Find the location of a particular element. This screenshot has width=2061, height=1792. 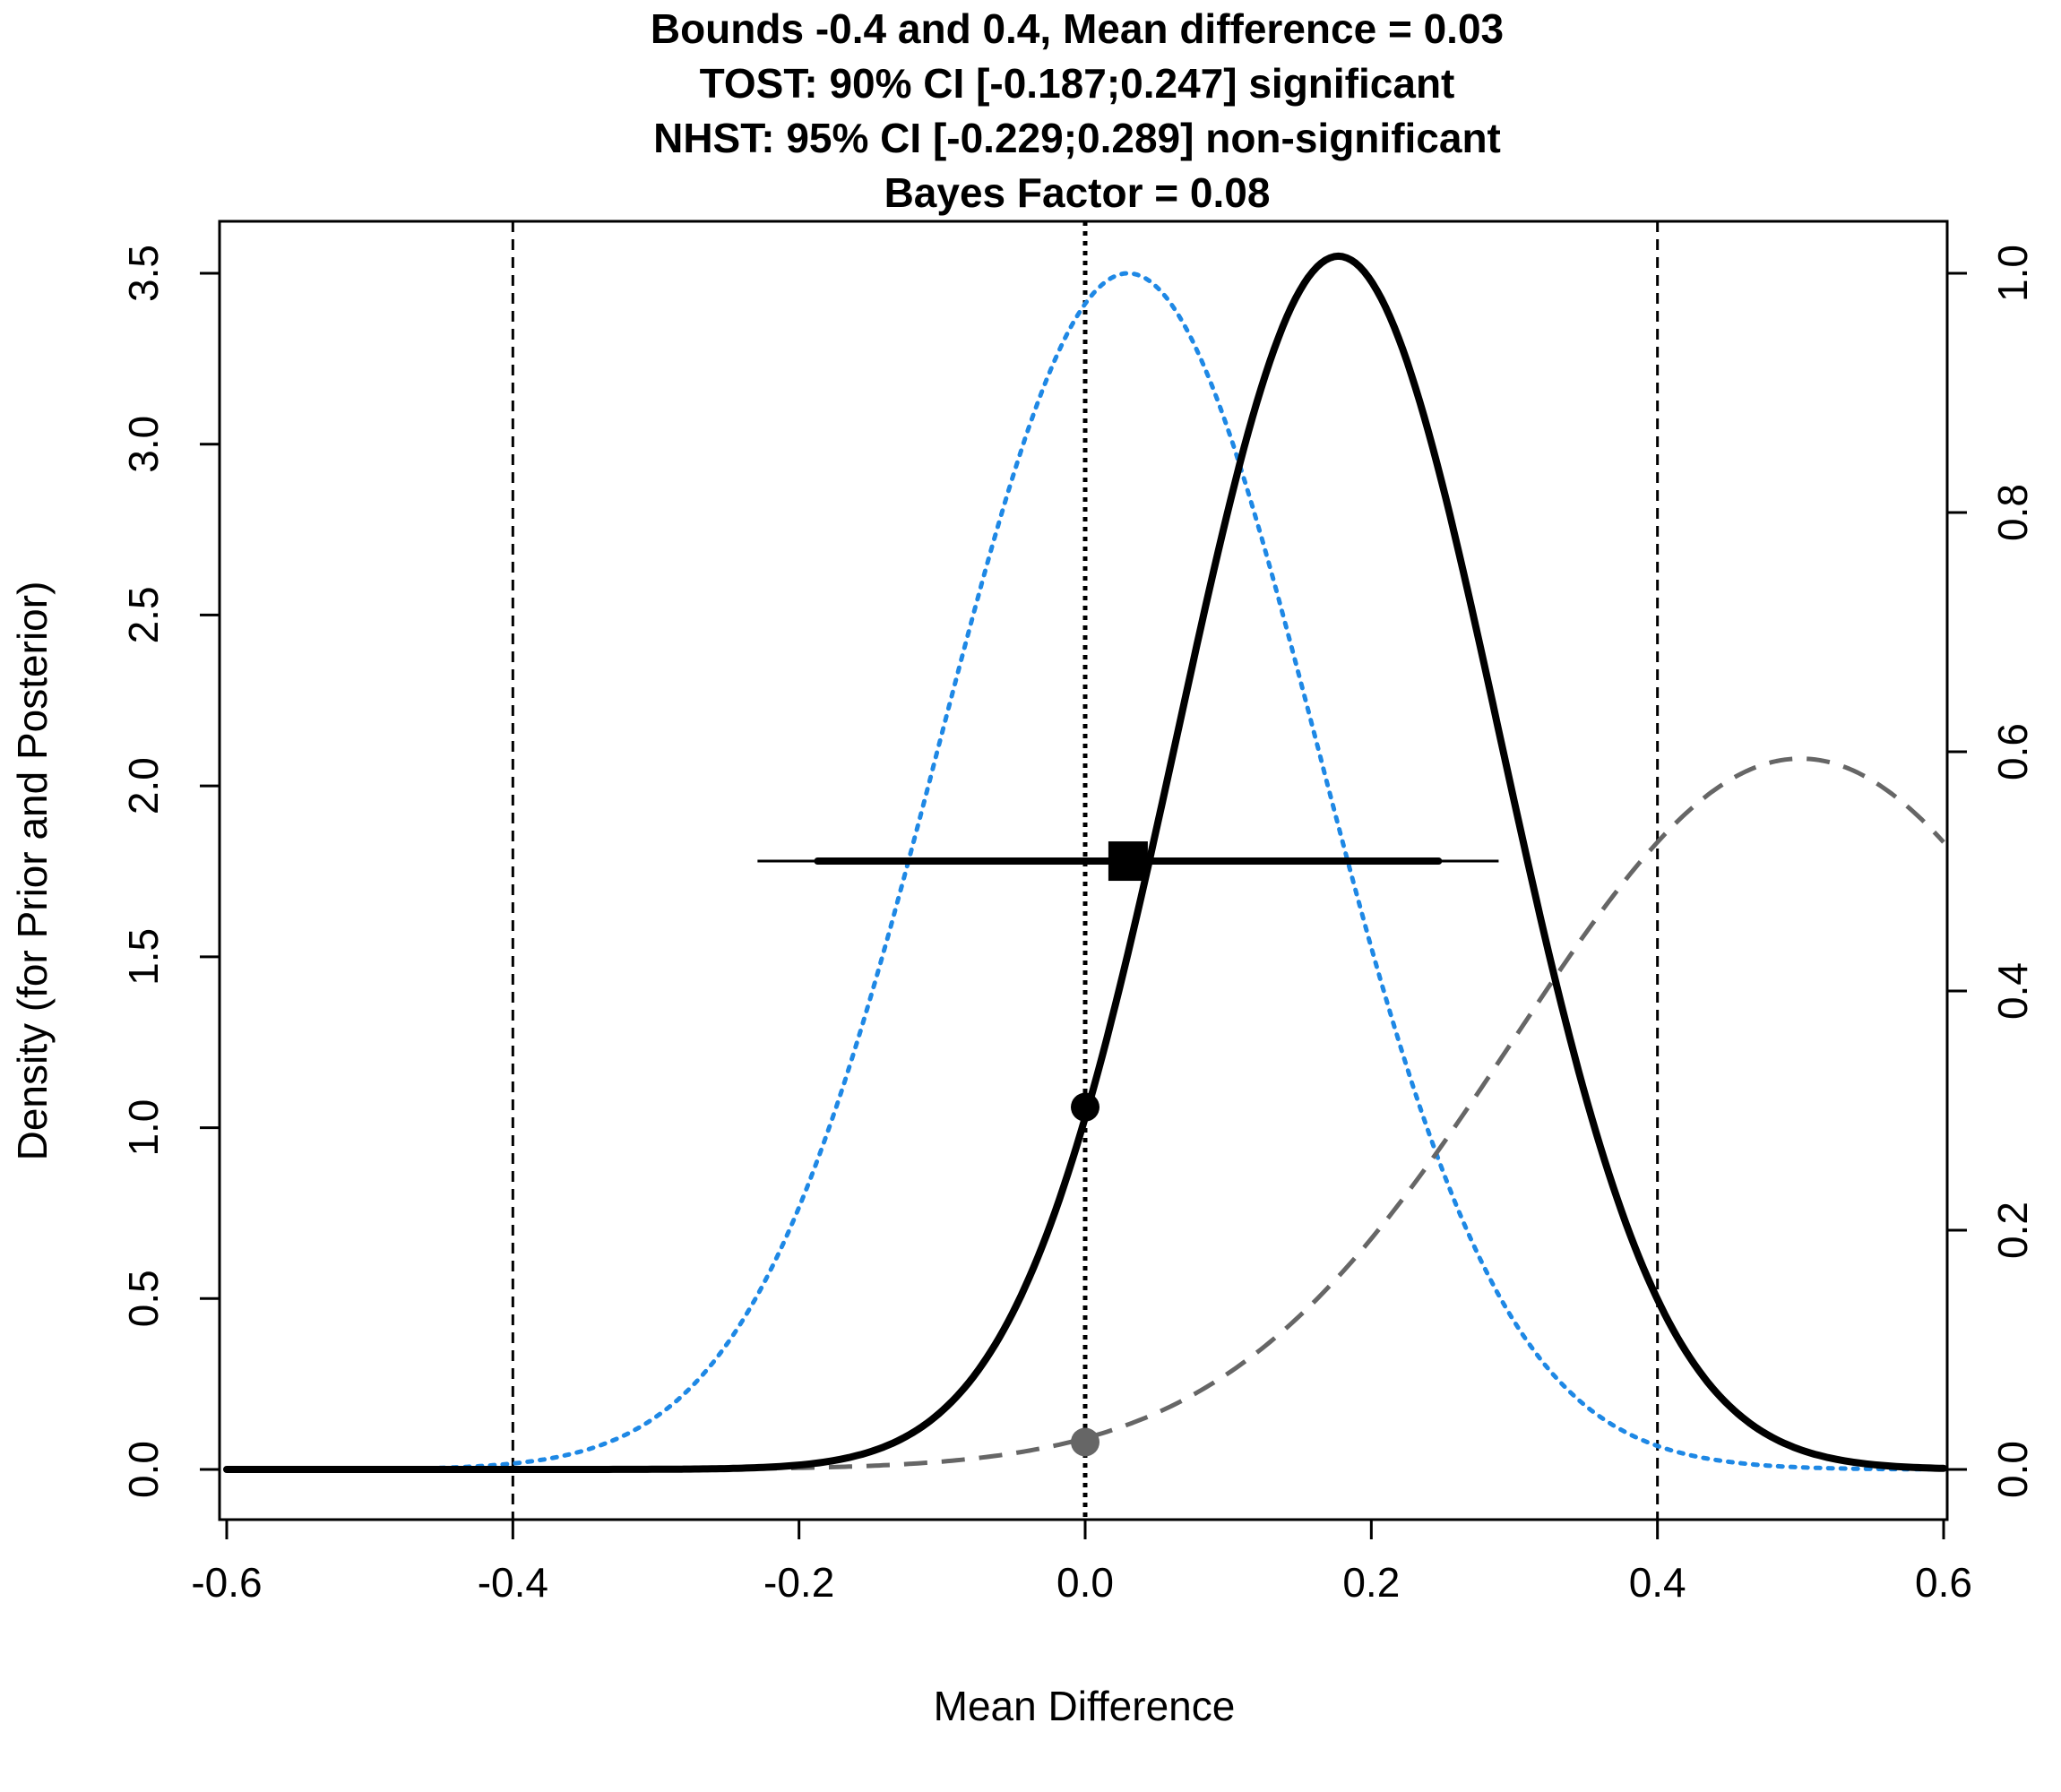

x-tick-label: 0.2 is located at coordinates (1371, 1582).